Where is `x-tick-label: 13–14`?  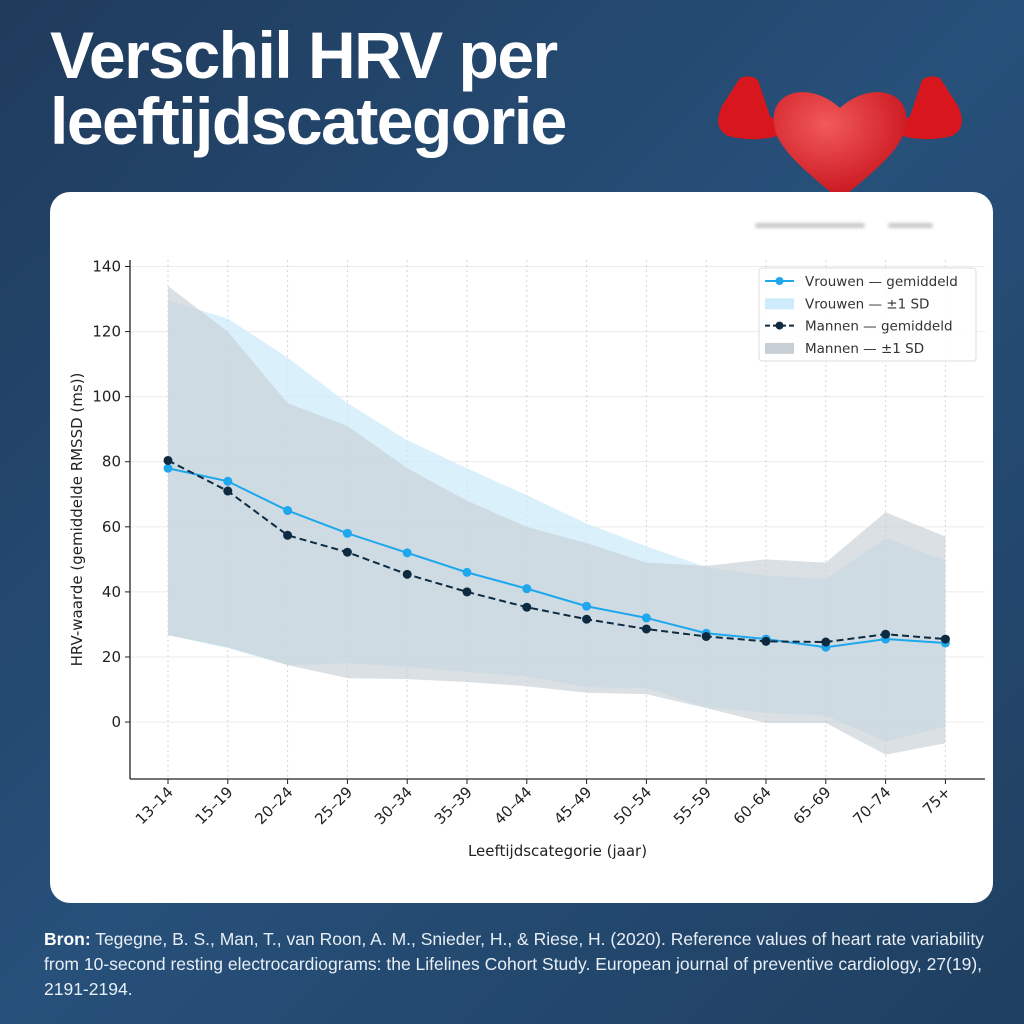 x-tick-label: 13–14 is located at coordinates (154, 805).